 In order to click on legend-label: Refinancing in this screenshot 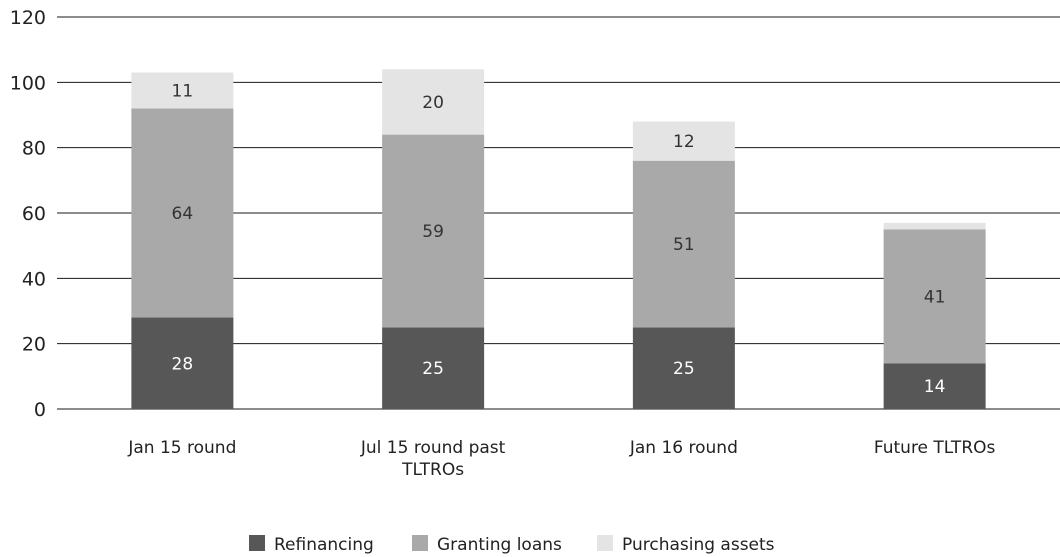, I will do `click(324, 545)`.